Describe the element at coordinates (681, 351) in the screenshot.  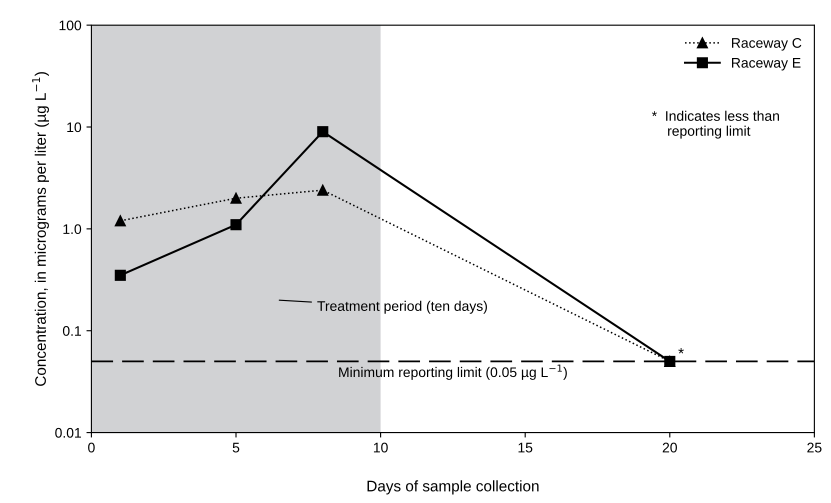
I see `annotation: *` at that location.